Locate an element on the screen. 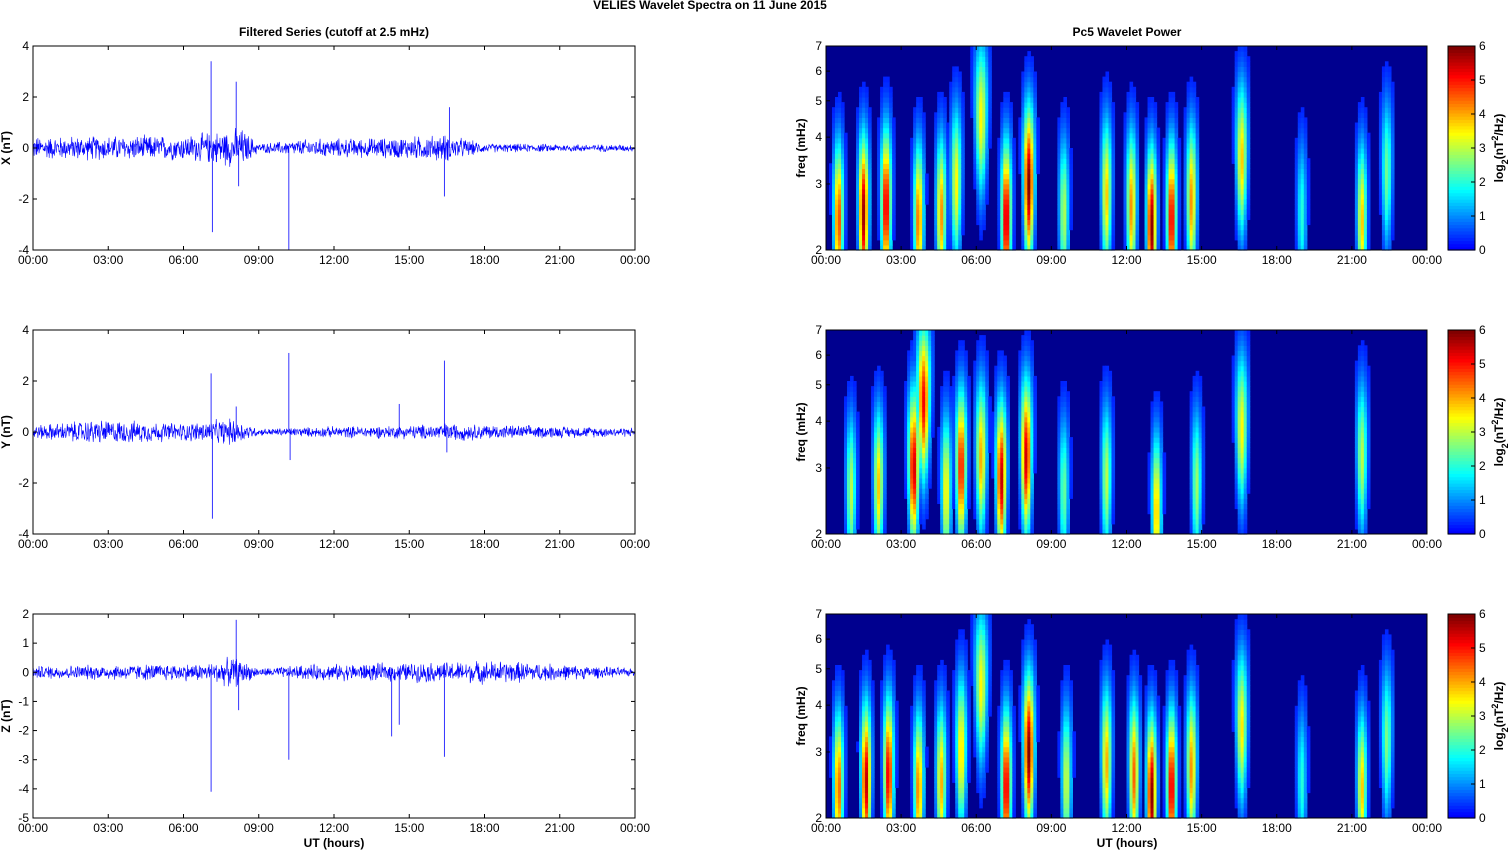  colorbar-step is located at coordinates (1461, 156).